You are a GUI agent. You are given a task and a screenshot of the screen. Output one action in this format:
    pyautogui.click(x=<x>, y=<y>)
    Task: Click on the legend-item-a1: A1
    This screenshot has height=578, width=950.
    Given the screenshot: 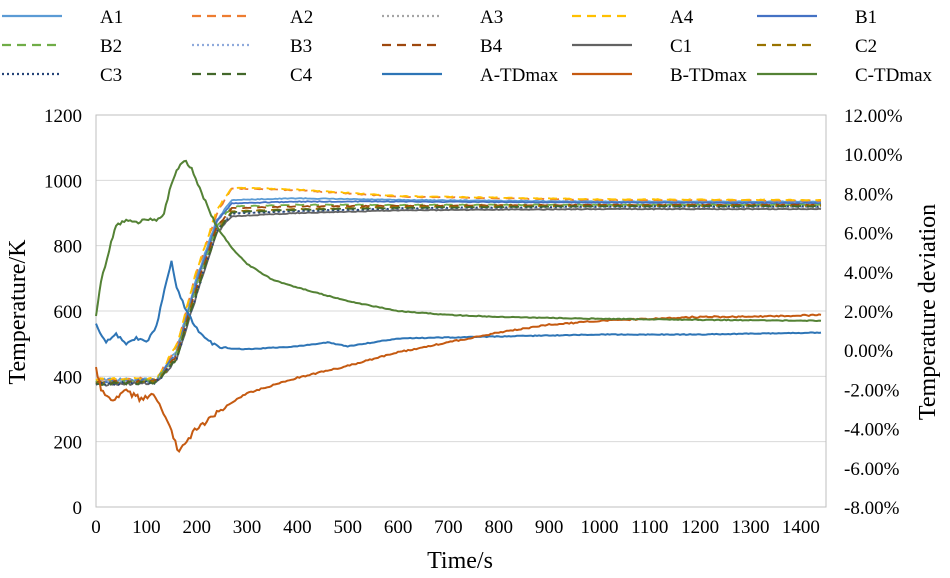 What is the action you would take?
    pyautogui.click(x=62, y=17)
    